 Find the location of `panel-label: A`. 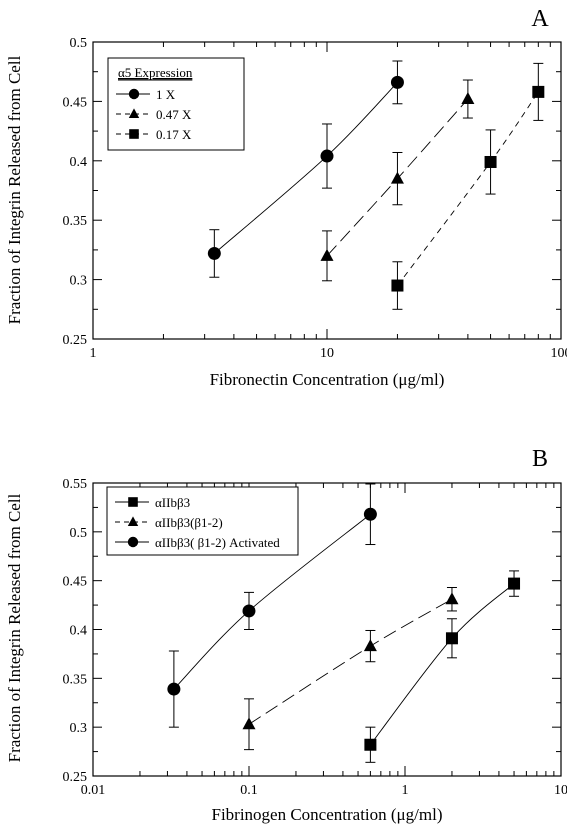

panel-label: A is located at coordinates (540, 19).